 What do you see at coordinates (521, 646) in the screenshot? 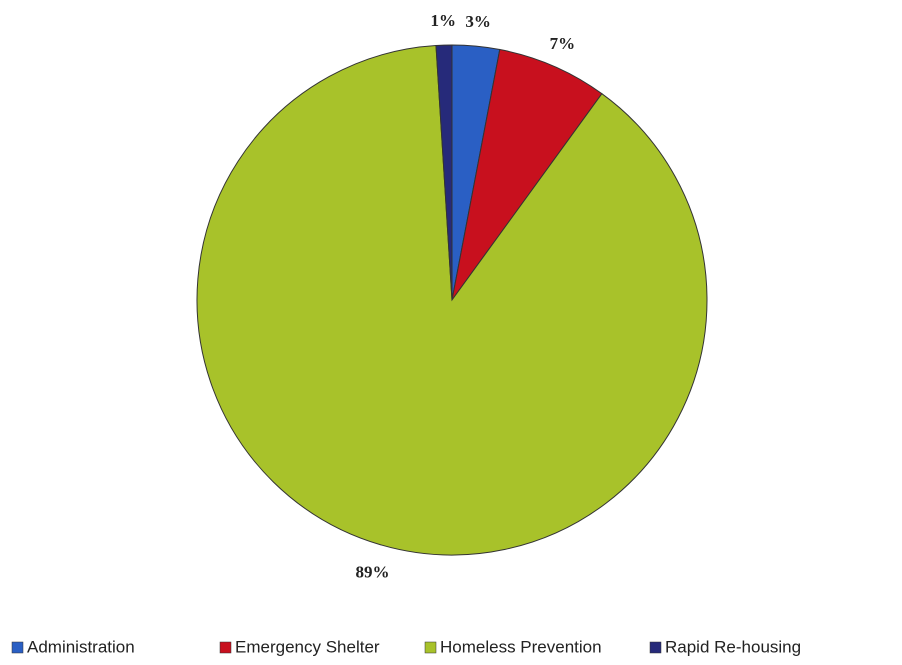
I see `legend-label: Homeless Prevention` at bounding box center [521, 646].